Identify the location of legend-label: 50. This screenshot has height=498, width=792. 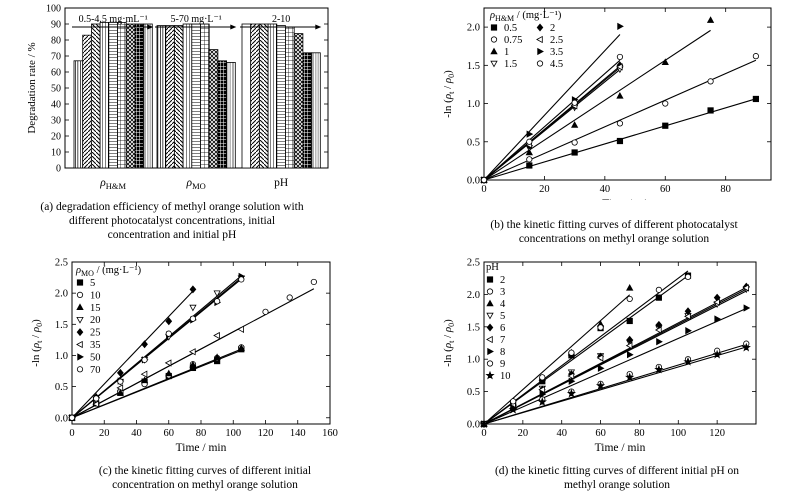
(95, 357).